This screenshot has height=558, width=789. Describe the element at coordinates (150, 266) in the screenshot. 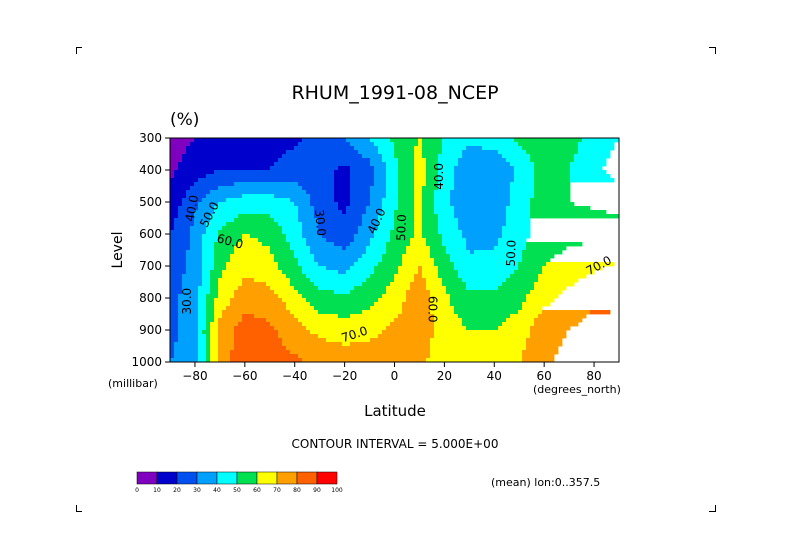

I see `y-tick-label: 700` at that location.